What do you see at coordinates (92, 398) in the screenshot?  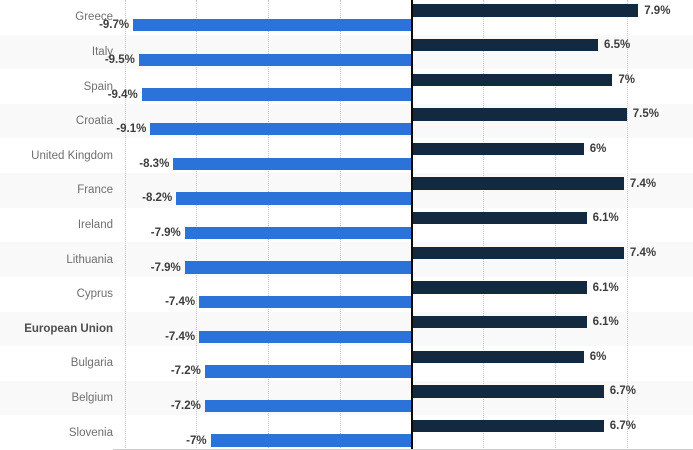 I see `country-label: Belgium` at bounding box center [92, 398].